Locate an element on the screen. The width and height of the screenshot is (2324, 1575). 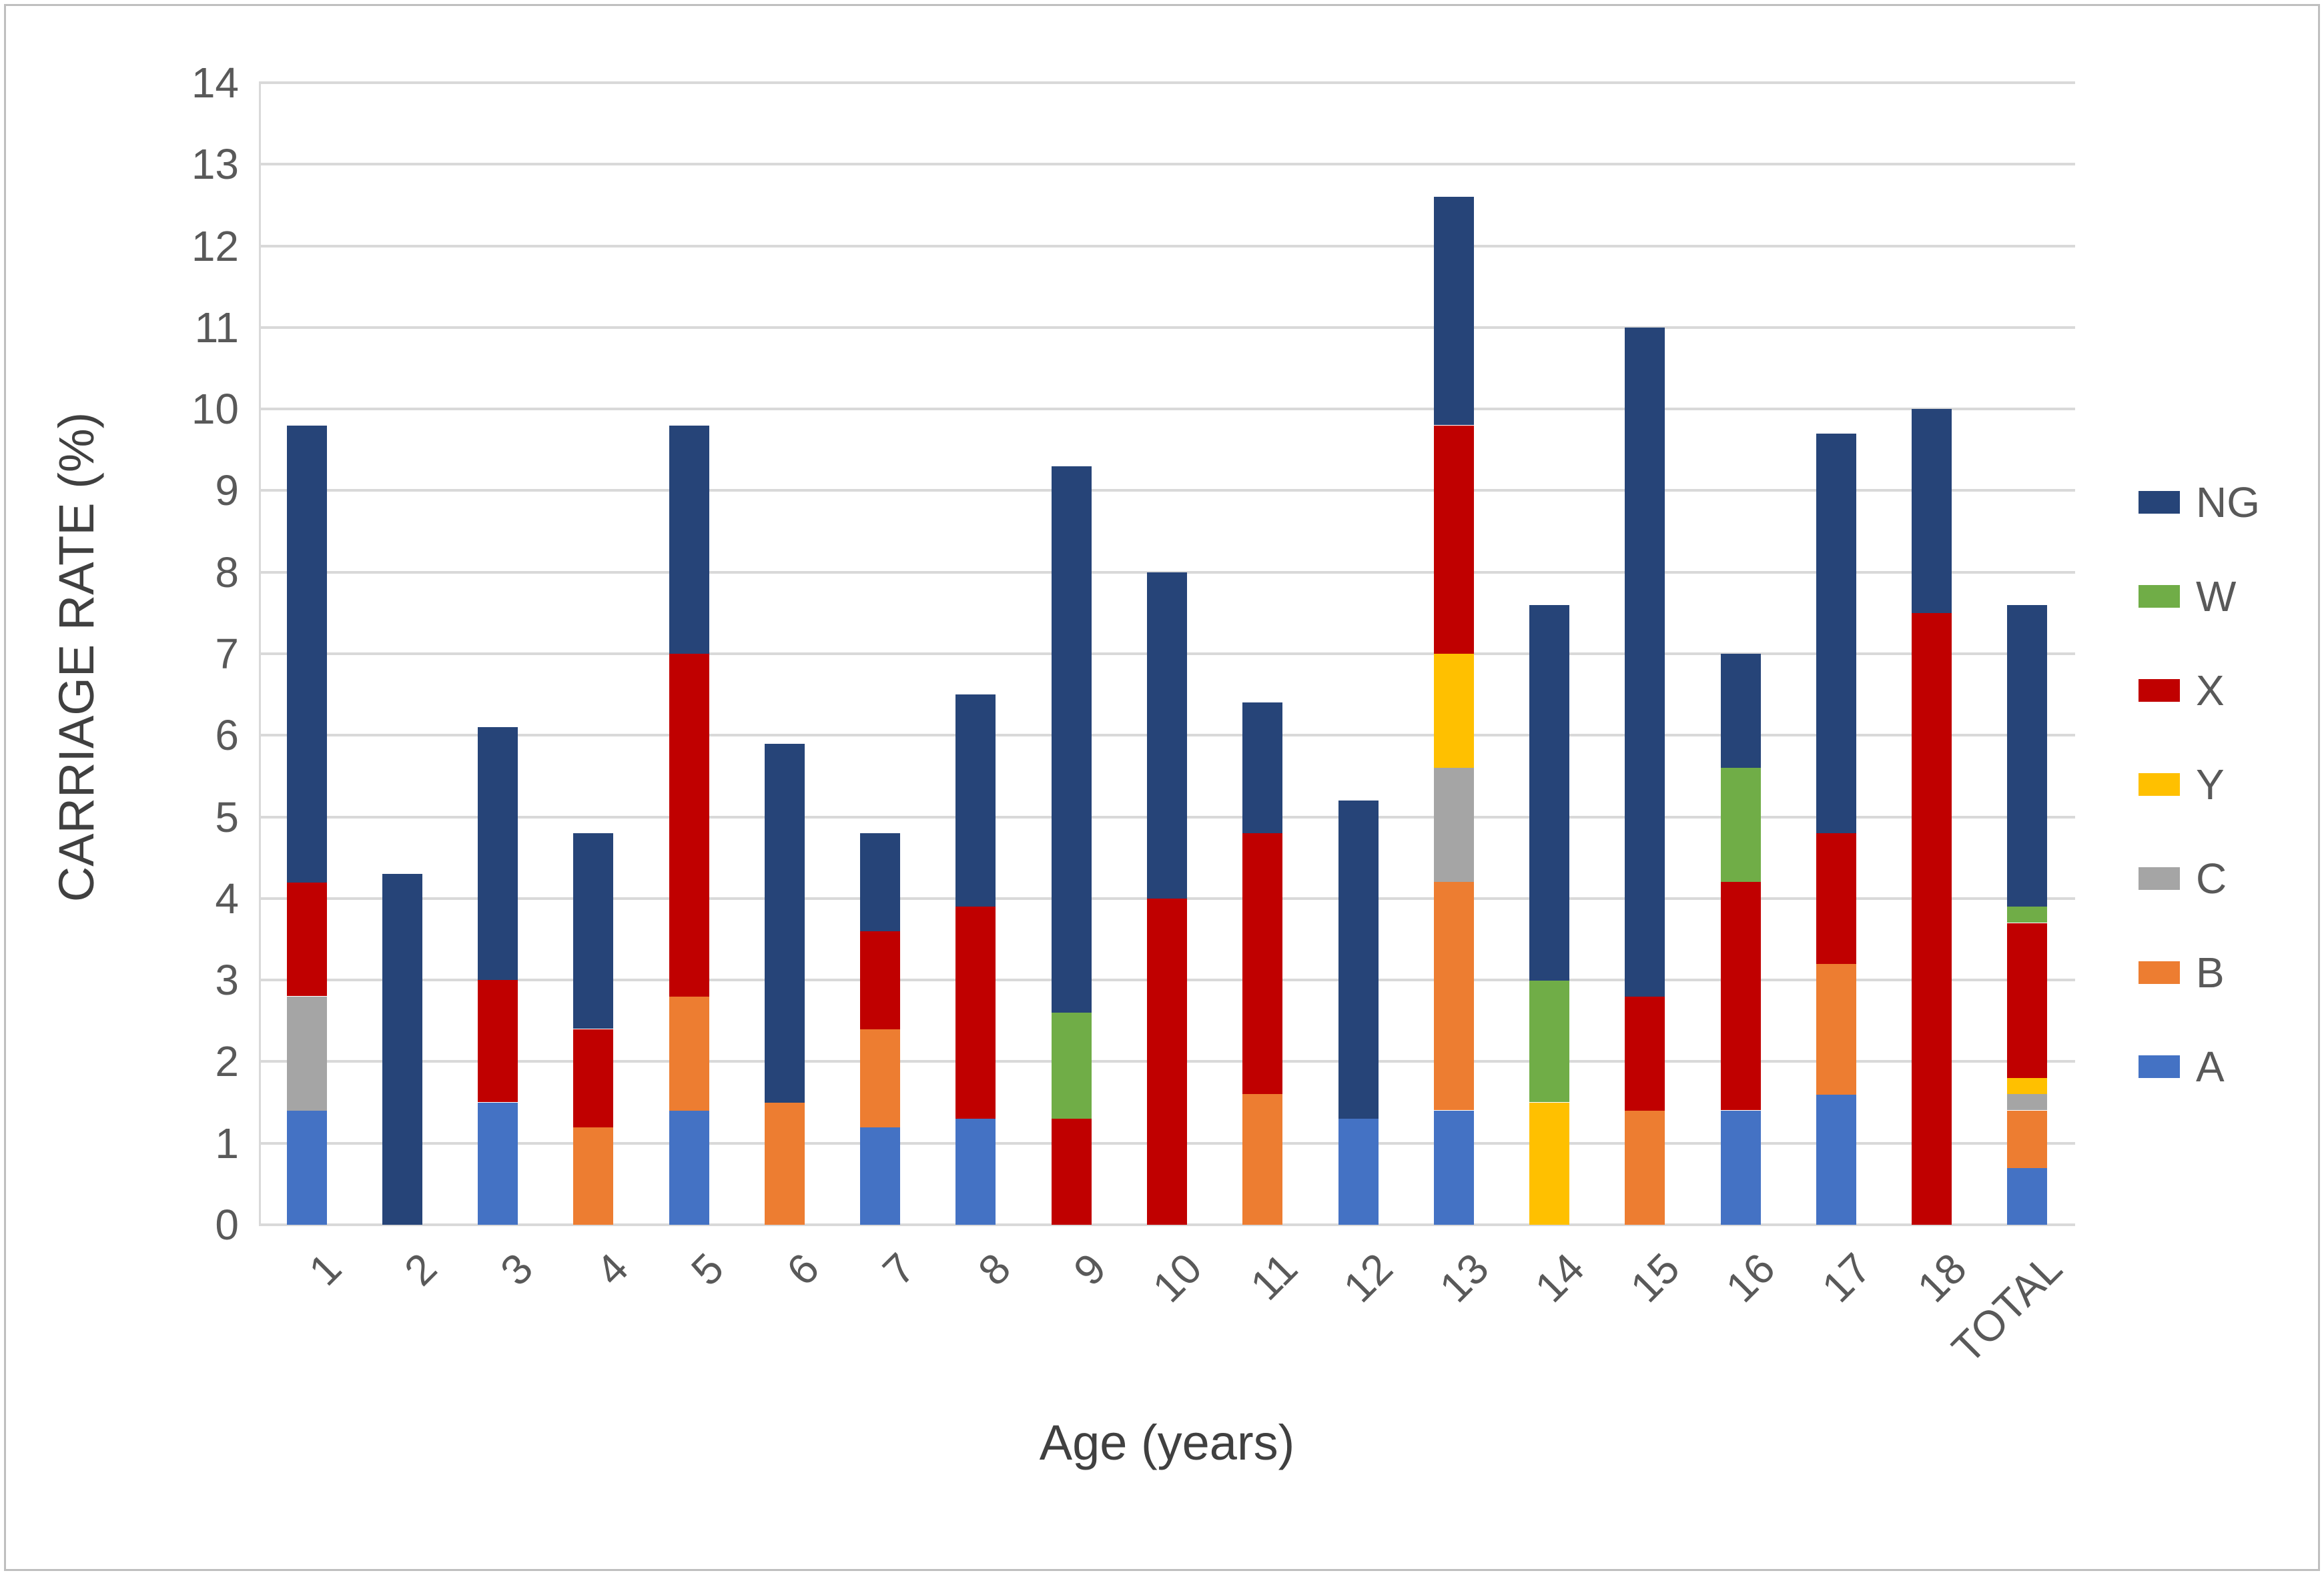
bar-segment-NG-TOTAL is located at coordinates (2027, 756).